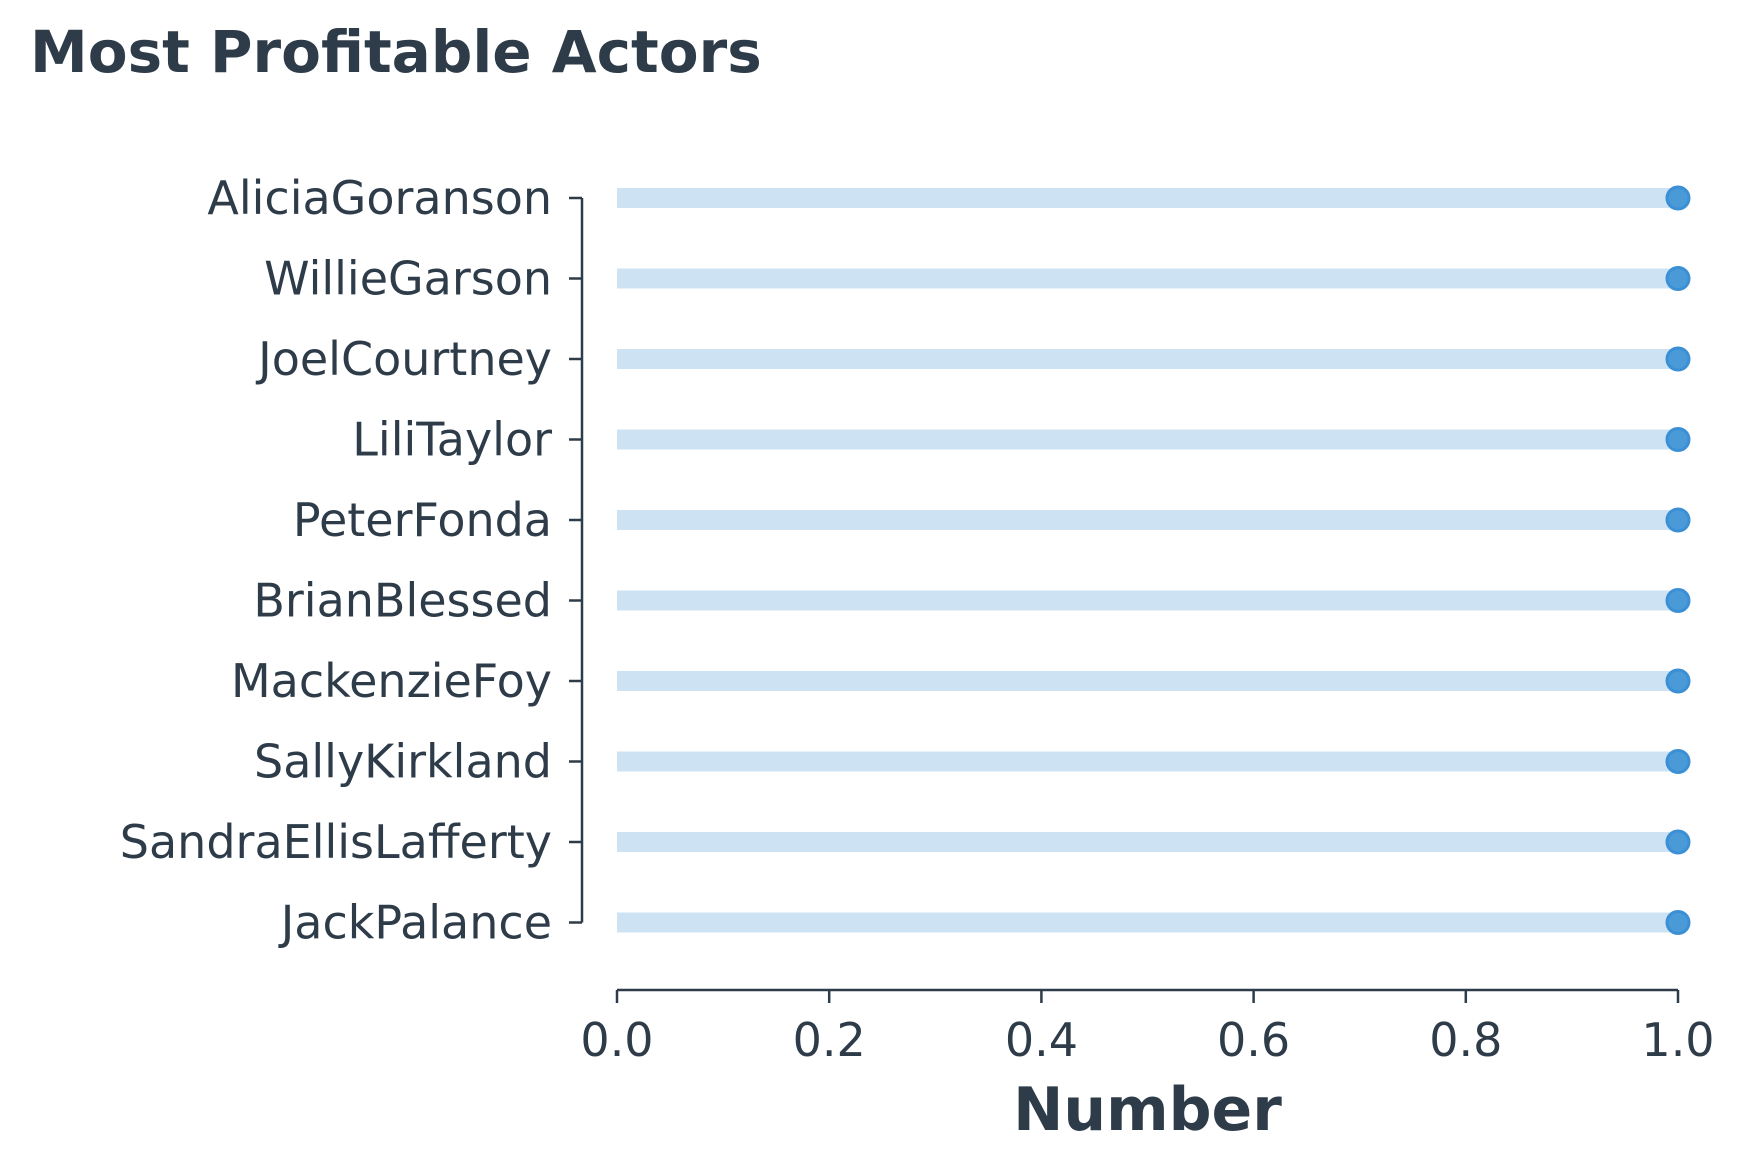 This screenshot has width=1758, height=1169. What do you see at coordinates (1041, 1040) in the screenshot?
I see `x-tick-label: 0.4` at bounding box center [1041, 1040].